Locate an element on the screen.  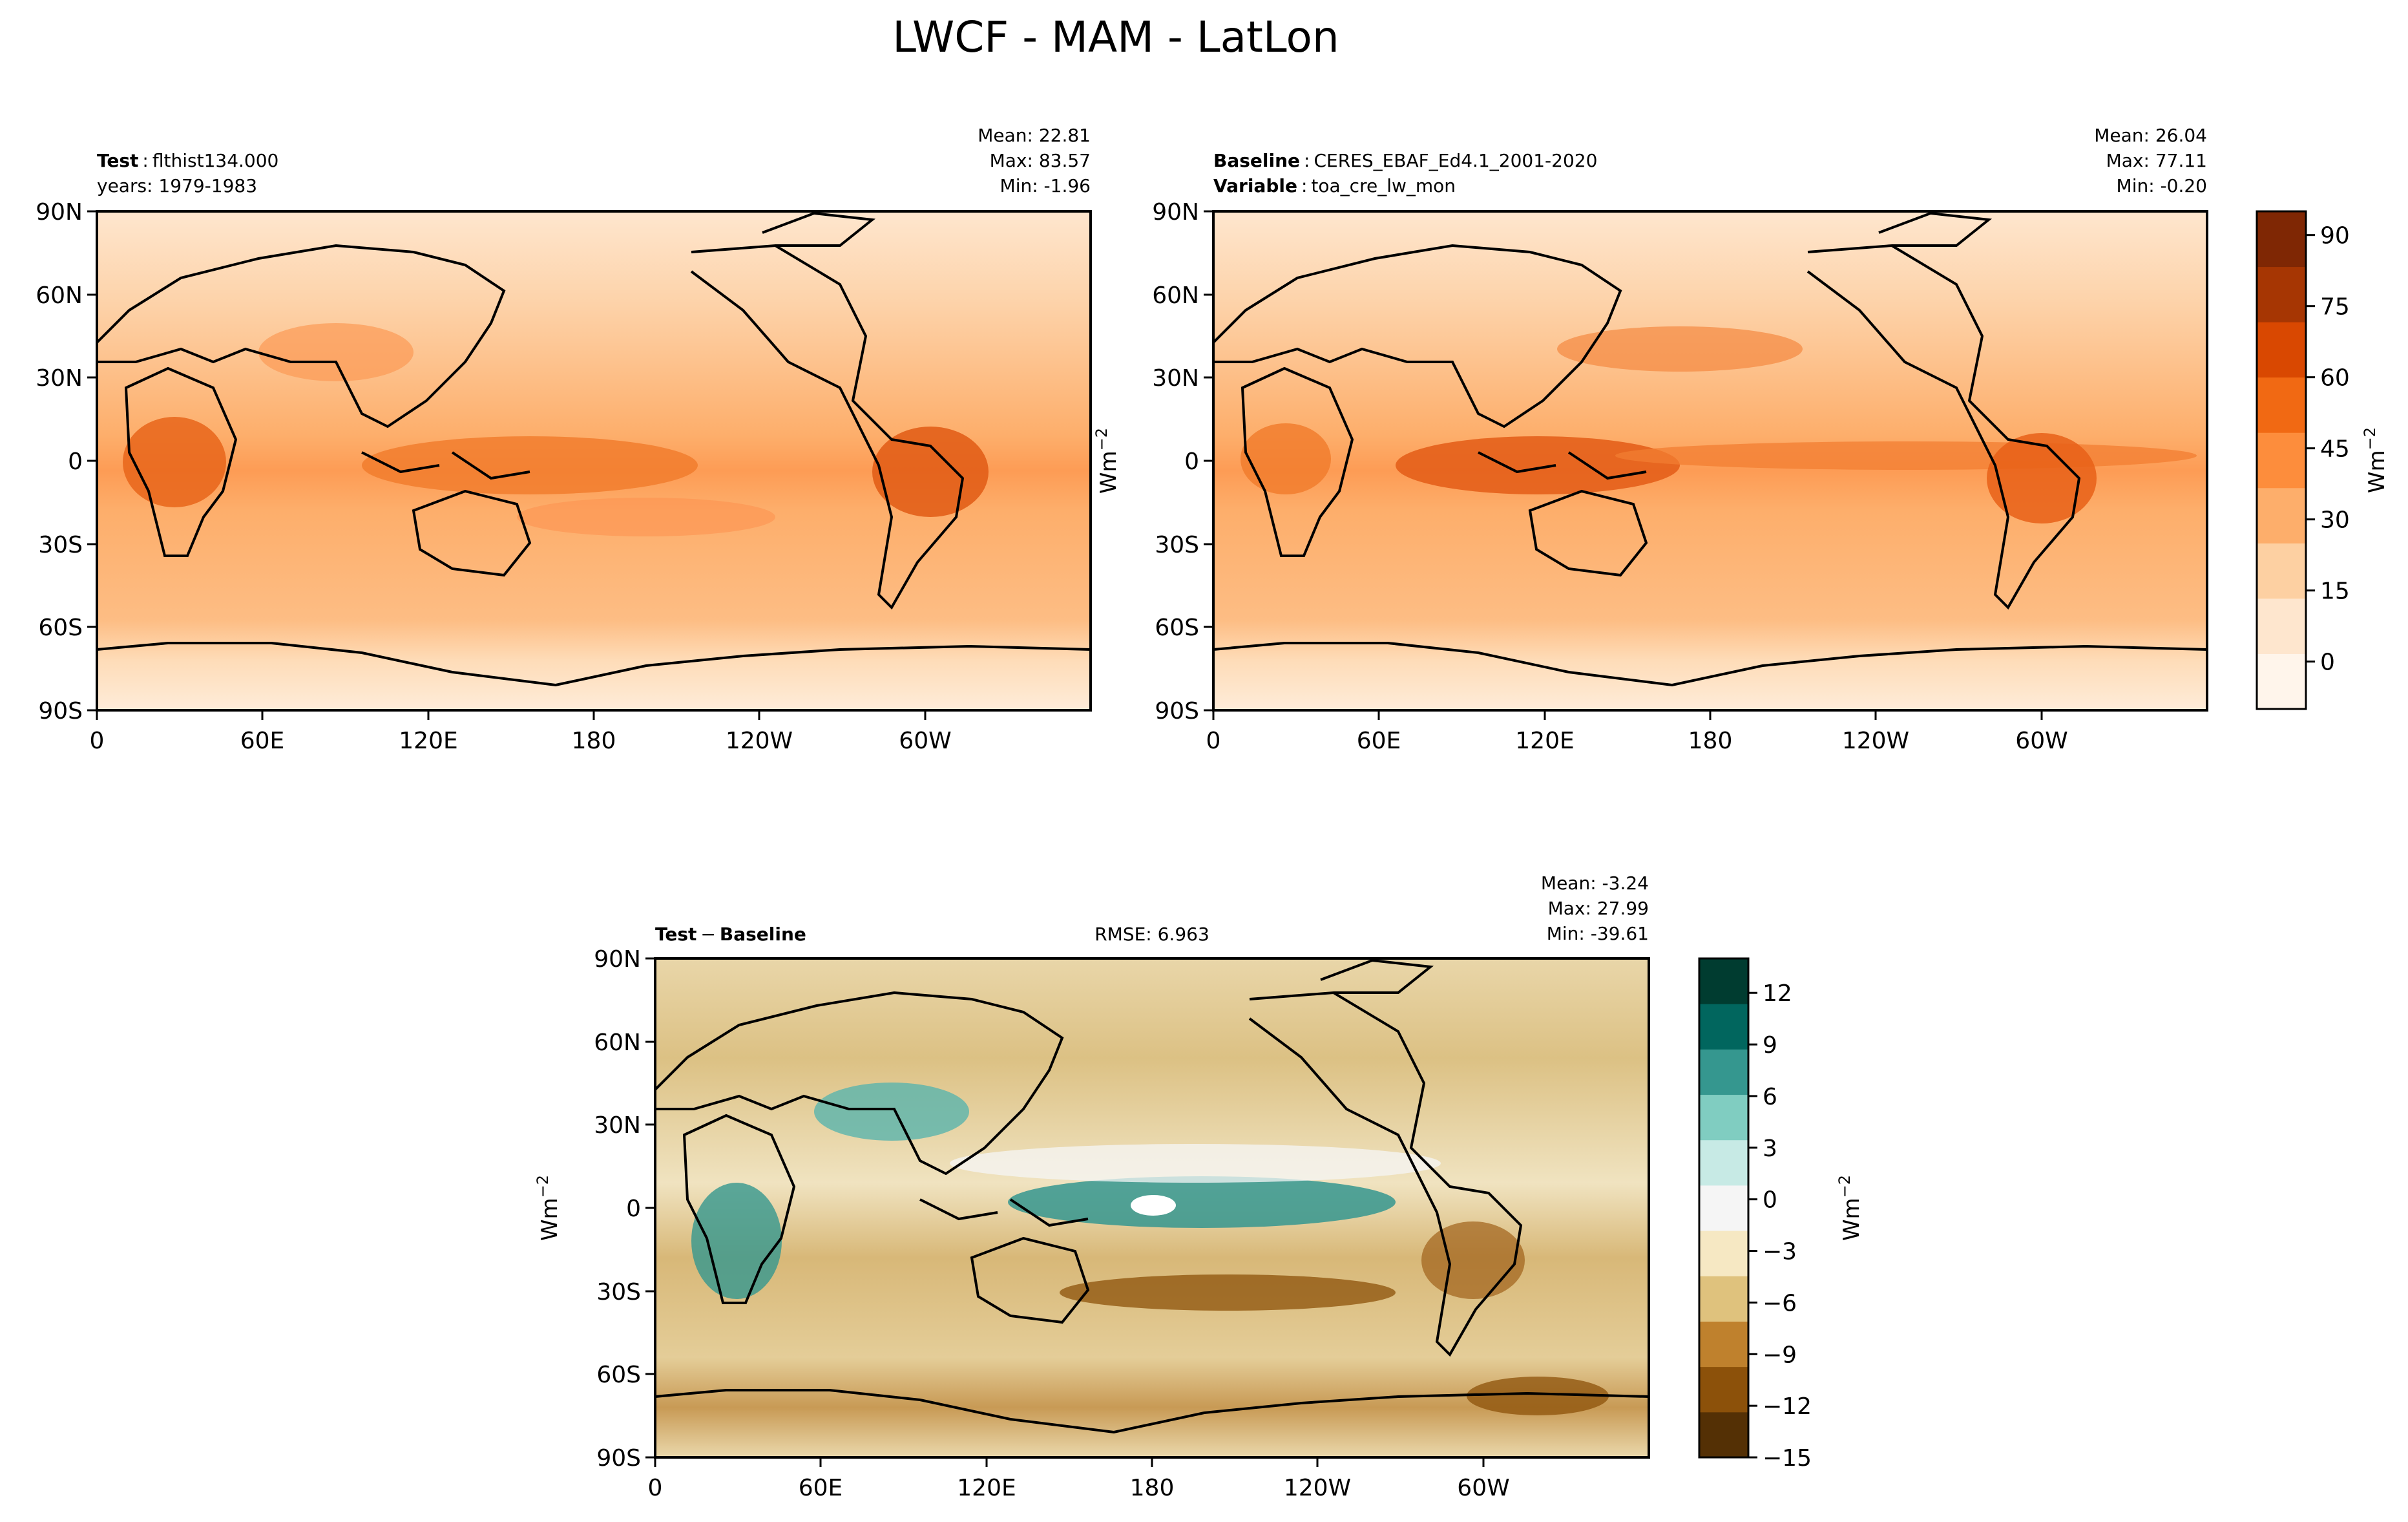
bottom-colorbar-tick-label: 0 is located at coordinates (1770, 1200).